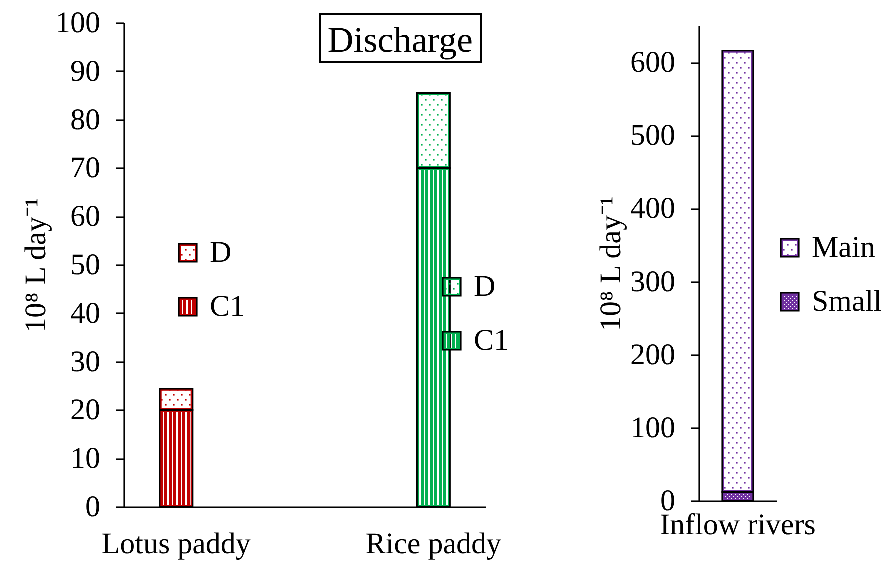 The image size is (896, 570). I want to click on y-tick-label: 60, so click(85, 217).